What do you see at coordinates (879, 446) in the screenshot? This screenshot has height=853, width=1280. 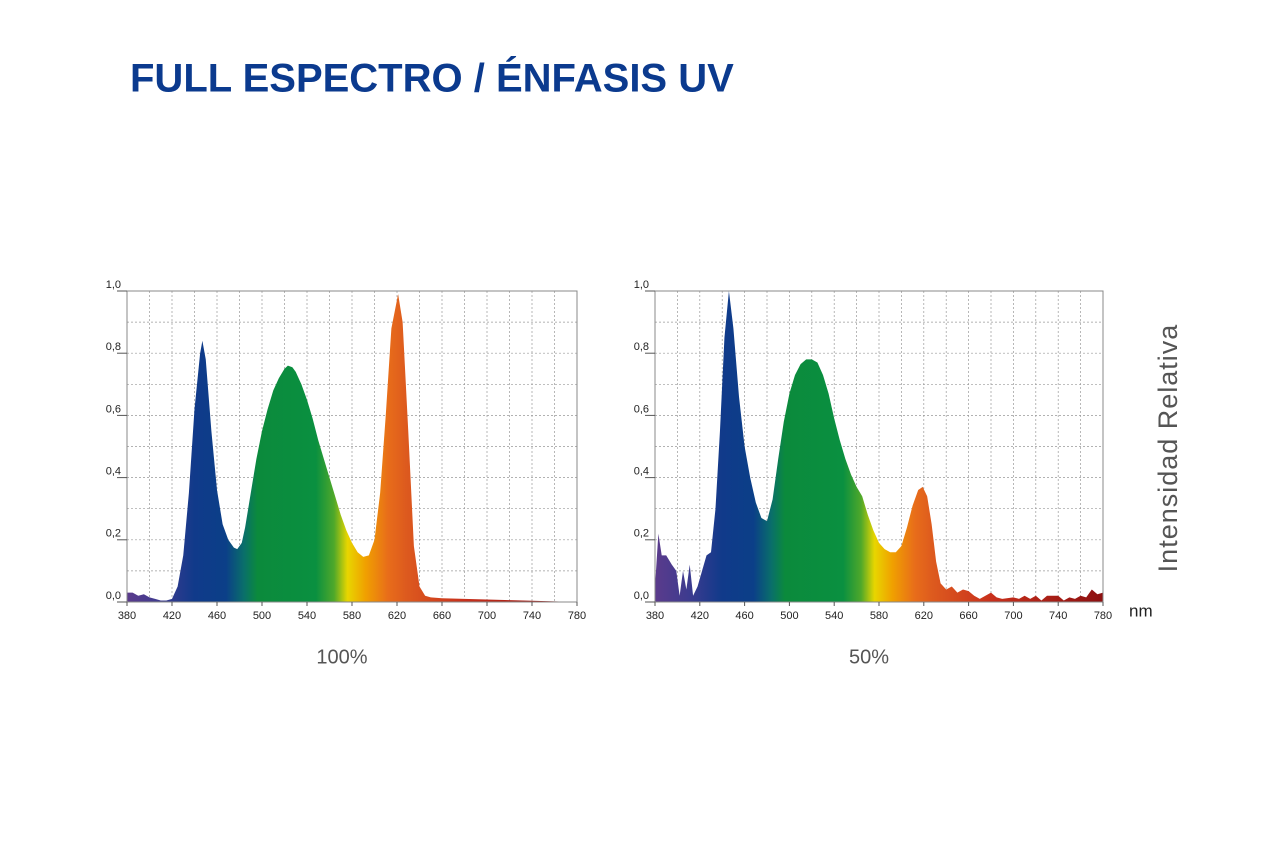 I see `spectrum-area` at bounding box center [879, 446].